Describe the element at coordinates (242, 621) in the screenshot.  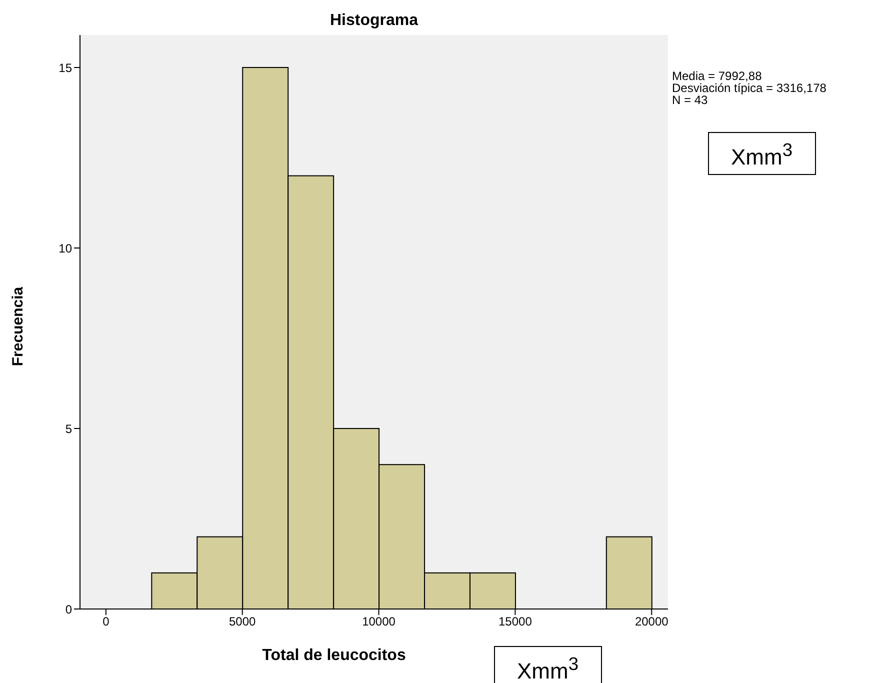
I see `x-tick-label: 5000` at that location.